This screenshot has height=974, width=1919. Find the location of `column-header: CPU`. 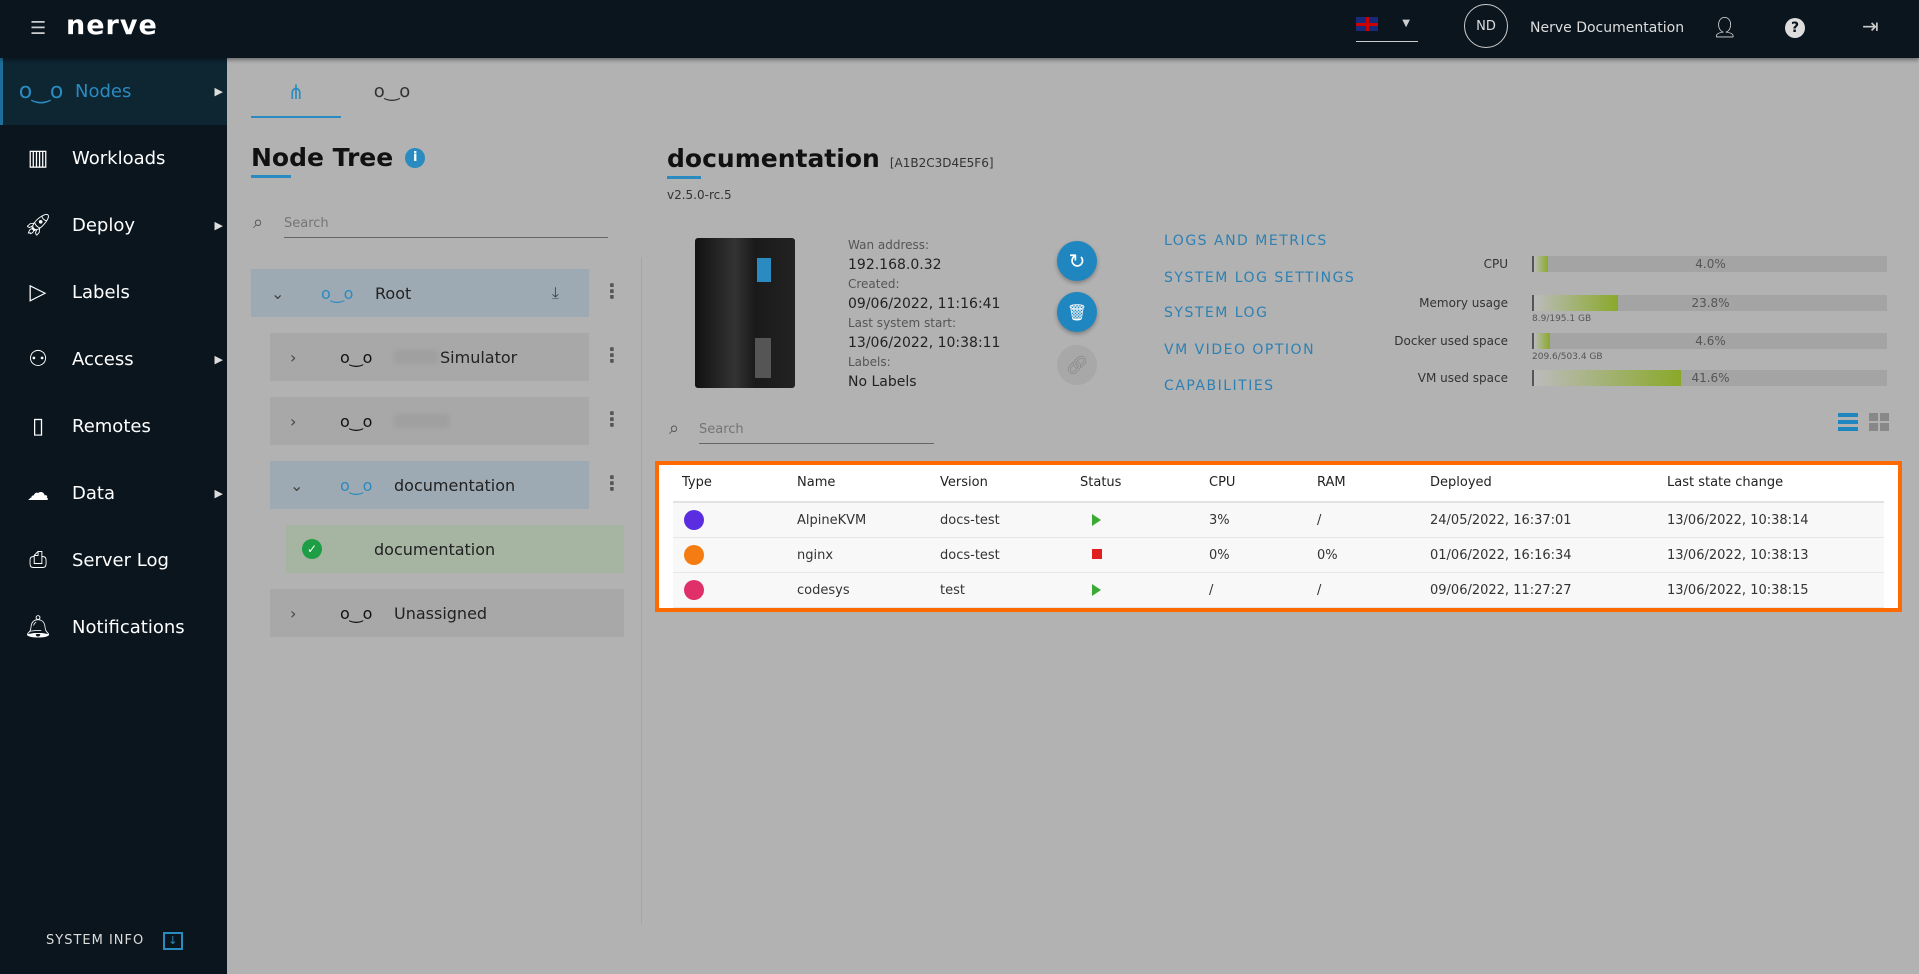

column-header: CPU is located at coordinates (1222, 482).